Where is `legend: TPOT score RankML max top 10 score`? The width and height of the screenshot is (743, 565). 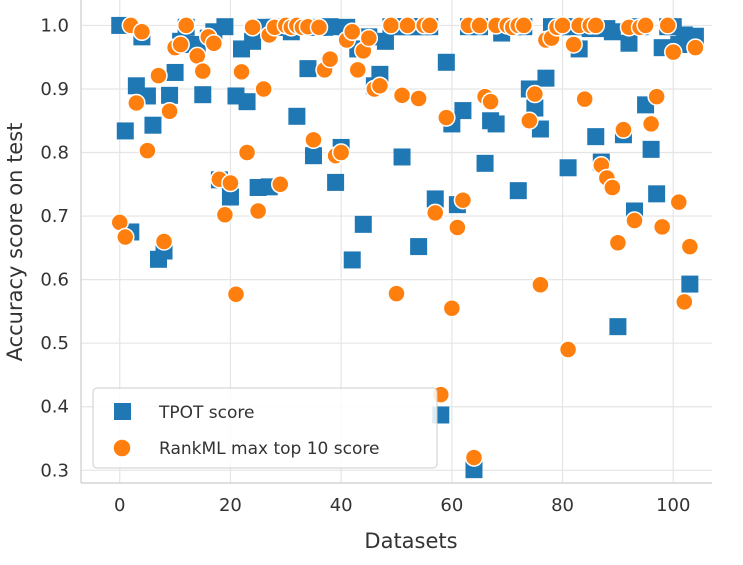 legend: TPOT score RankML max top 10 score is located at coordinates (265, 428).